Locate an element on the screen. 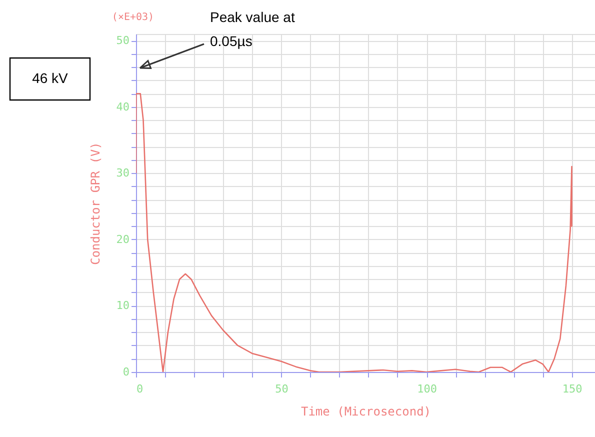 This screenshot has width=595, height=437. y-axis-title: Conductor GPR (V) is located at coordinates (95, 203).